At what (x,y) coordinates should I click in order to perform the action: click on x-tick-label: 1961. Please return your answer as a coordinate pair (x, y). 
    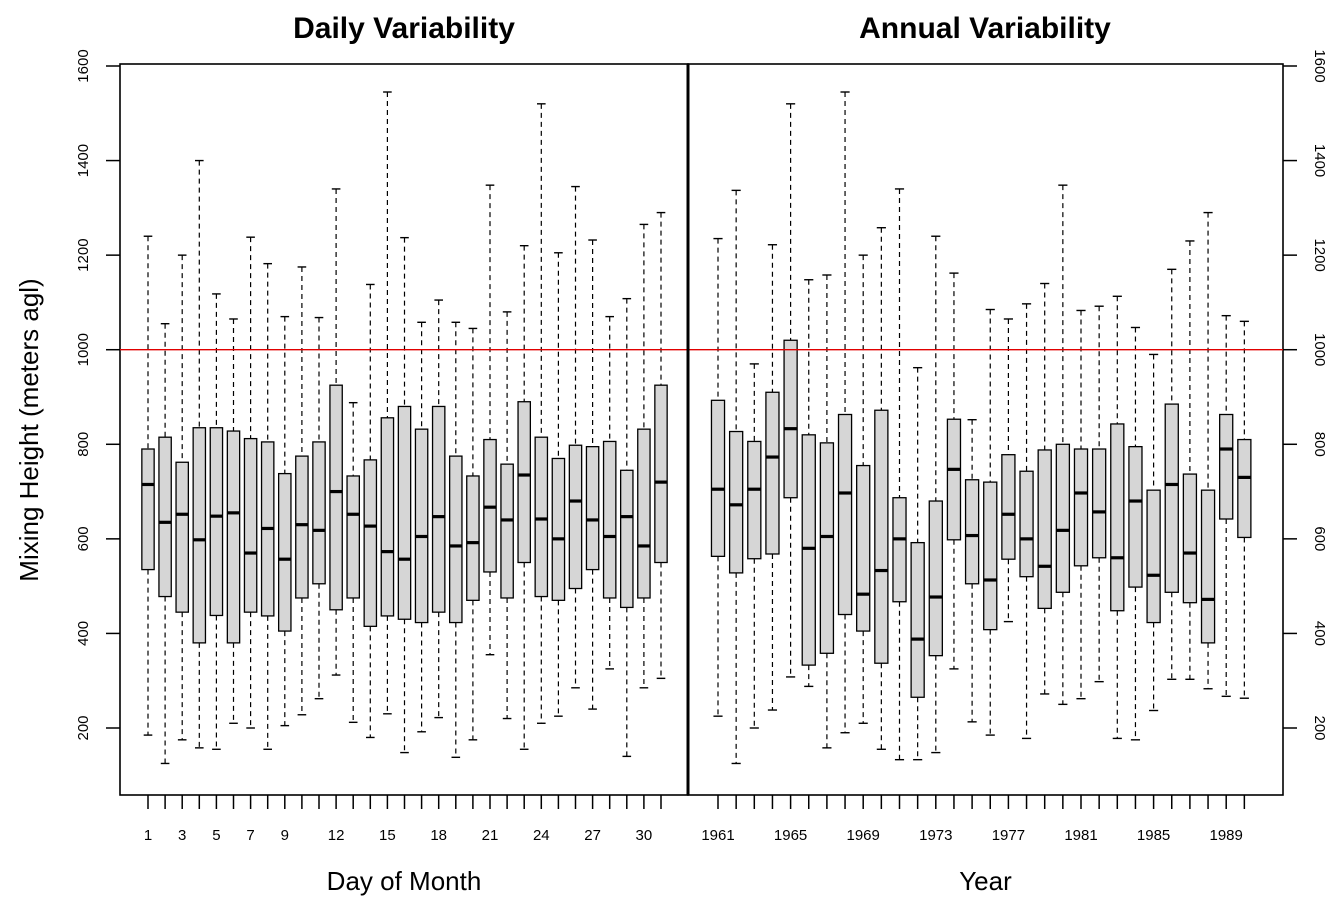
    Looking at the image, I should click on (717, 835).